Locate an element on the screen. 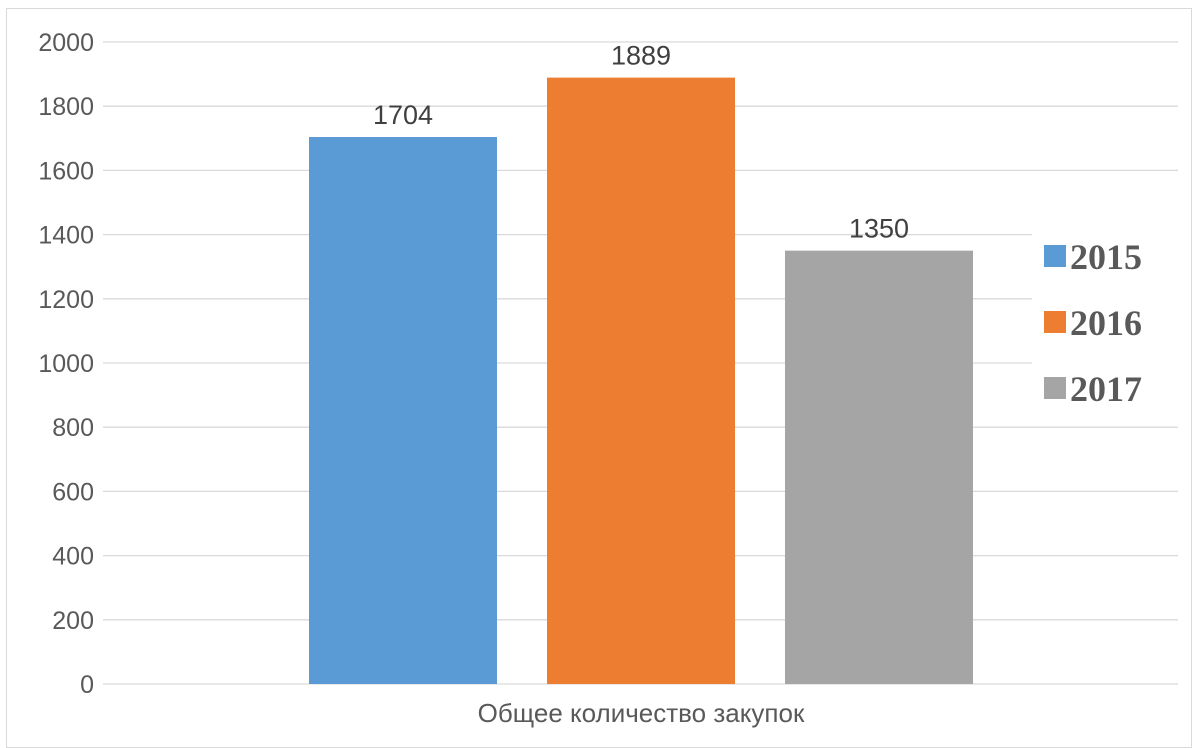 The width and height of the screenshot is (1194, 748). y-tick-label: 1400 is located at coordinates (66, 236).